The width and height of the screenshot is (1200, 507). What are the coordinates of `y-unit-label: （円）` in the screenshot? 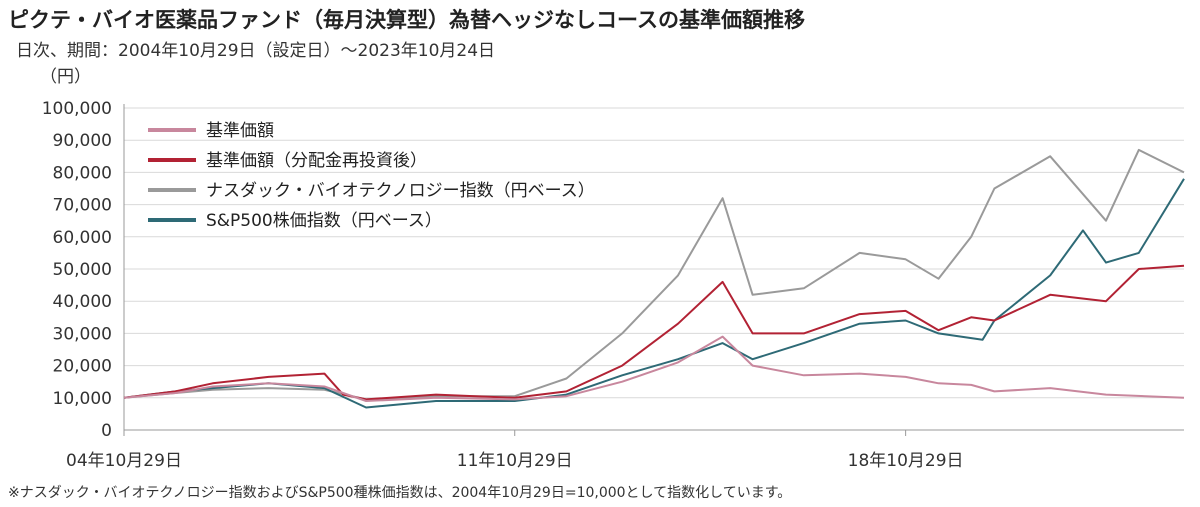 It's located at (65, 77).